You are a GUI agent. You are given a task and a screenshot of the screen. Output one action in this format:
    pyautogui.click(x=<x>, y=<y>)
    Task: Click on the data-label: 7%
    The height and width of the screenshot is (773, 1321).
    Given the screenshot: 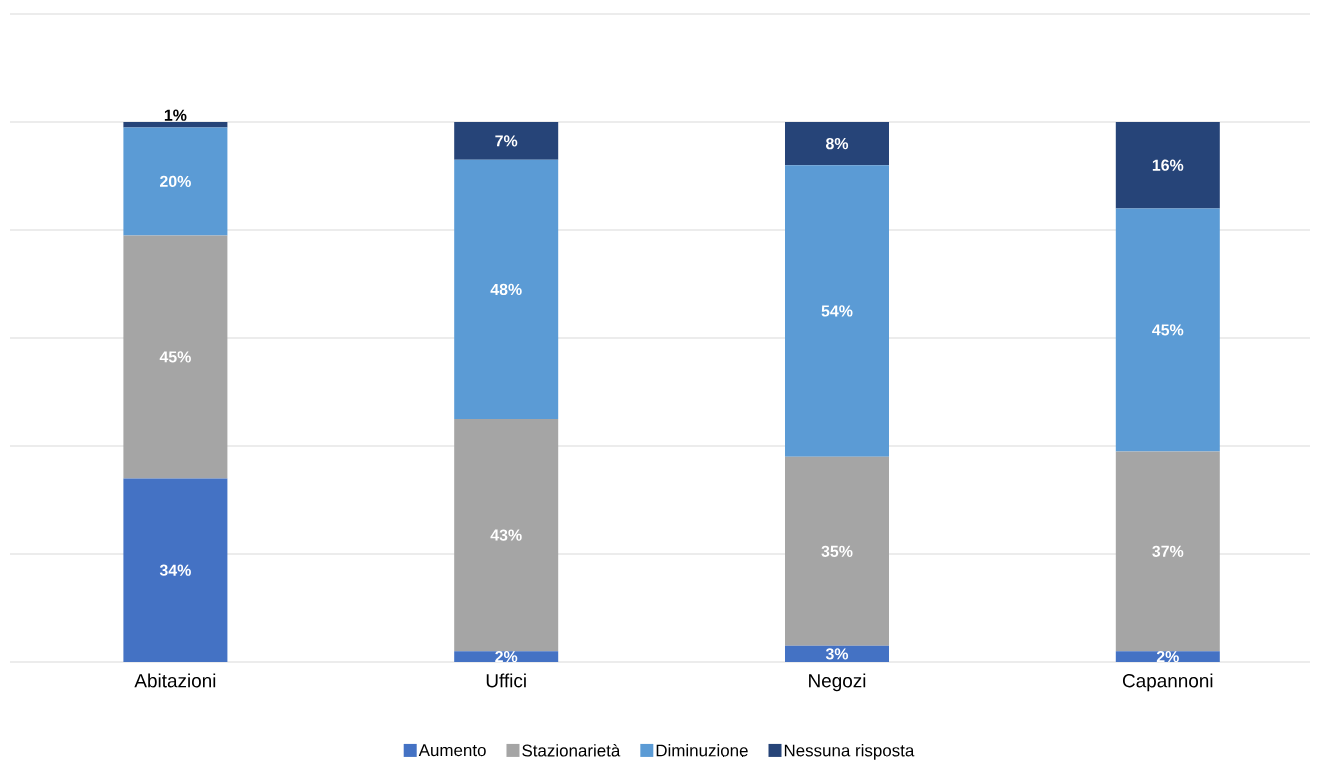 What is the action you would take?
    pyautogui.click(x=506, y=141)
    